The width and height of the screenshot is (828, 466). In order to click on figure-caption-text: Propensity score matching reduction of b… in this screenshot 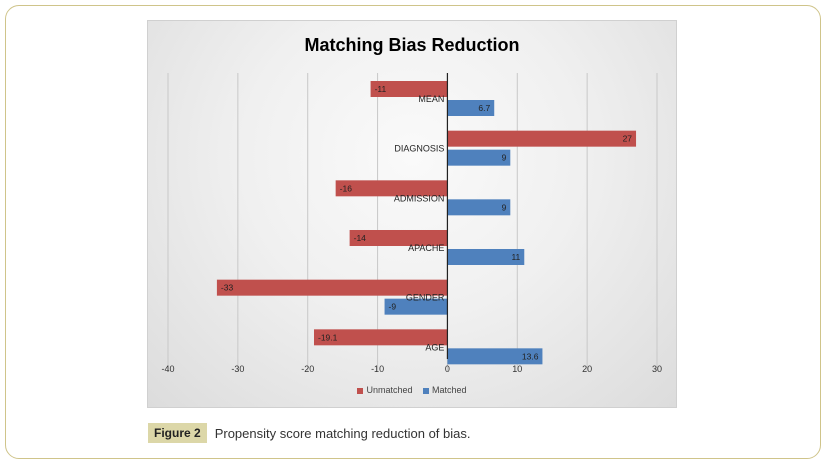, I will do `click(342, 433)`.